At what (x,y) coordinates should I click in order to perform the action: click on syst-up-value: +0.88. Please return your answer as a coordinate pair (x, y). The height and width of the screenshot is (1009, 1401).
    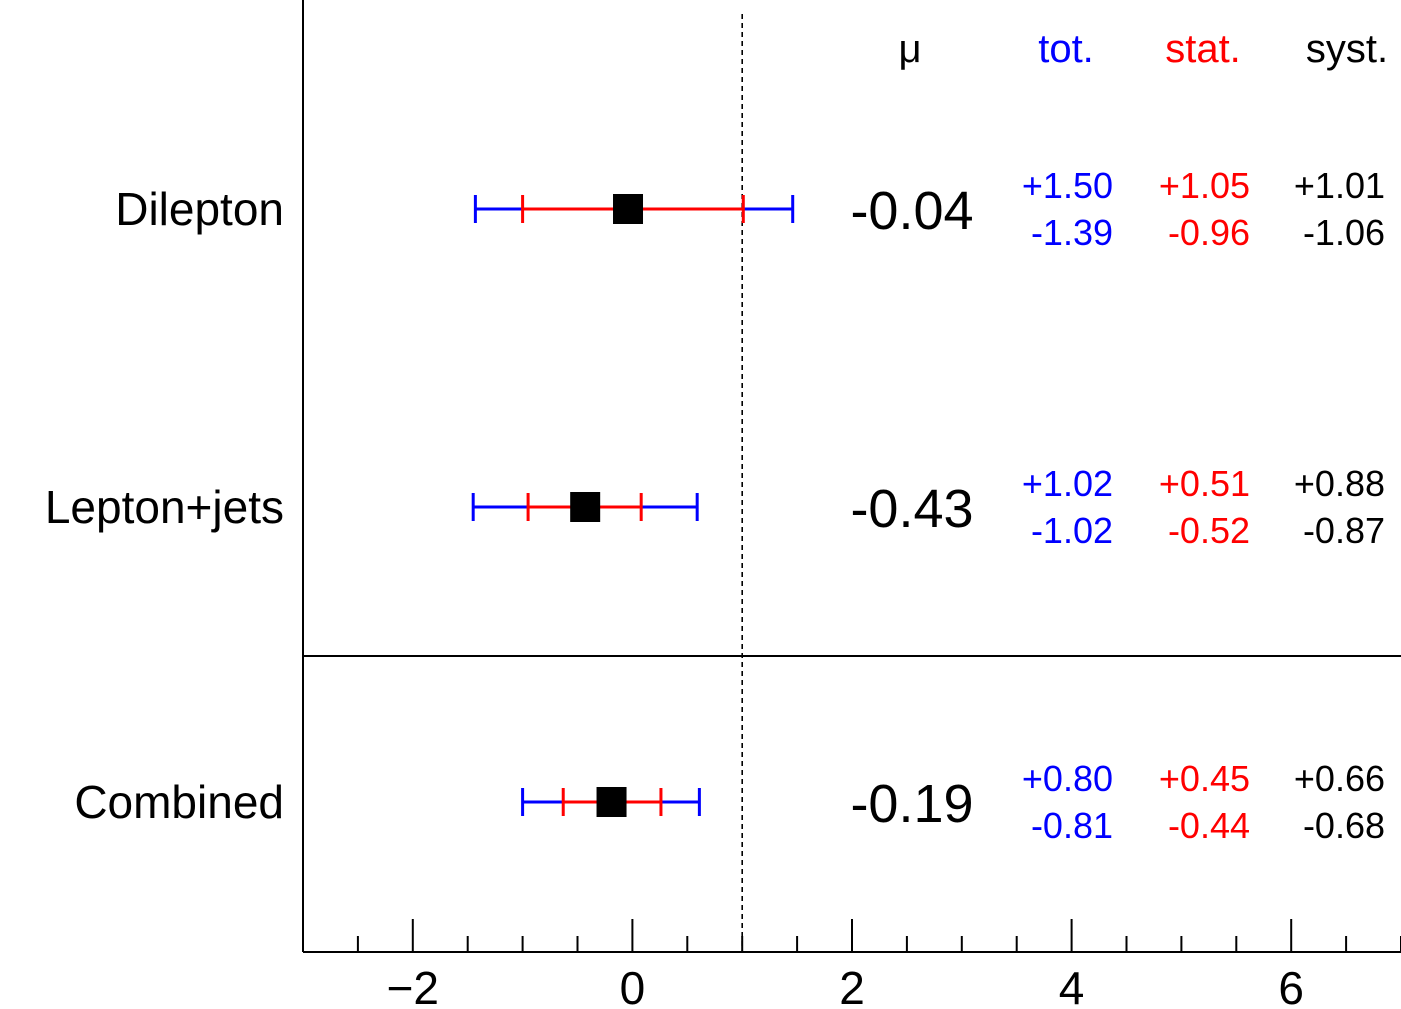
    Looking at the image, I should click on (1339, 483).